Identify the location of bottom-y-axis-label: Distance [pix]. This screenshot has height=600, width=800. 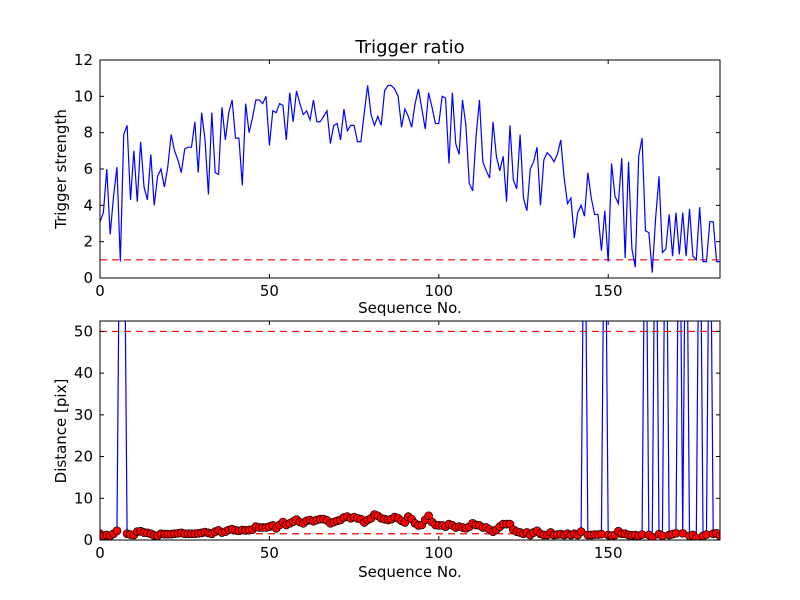
(61, 431).